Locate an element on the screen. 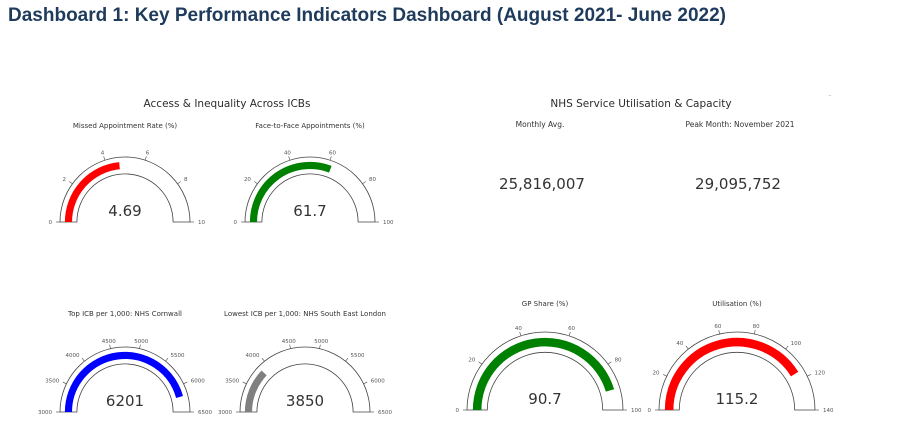  gauge-value: 4.69 is located at coordinates (124, 211).